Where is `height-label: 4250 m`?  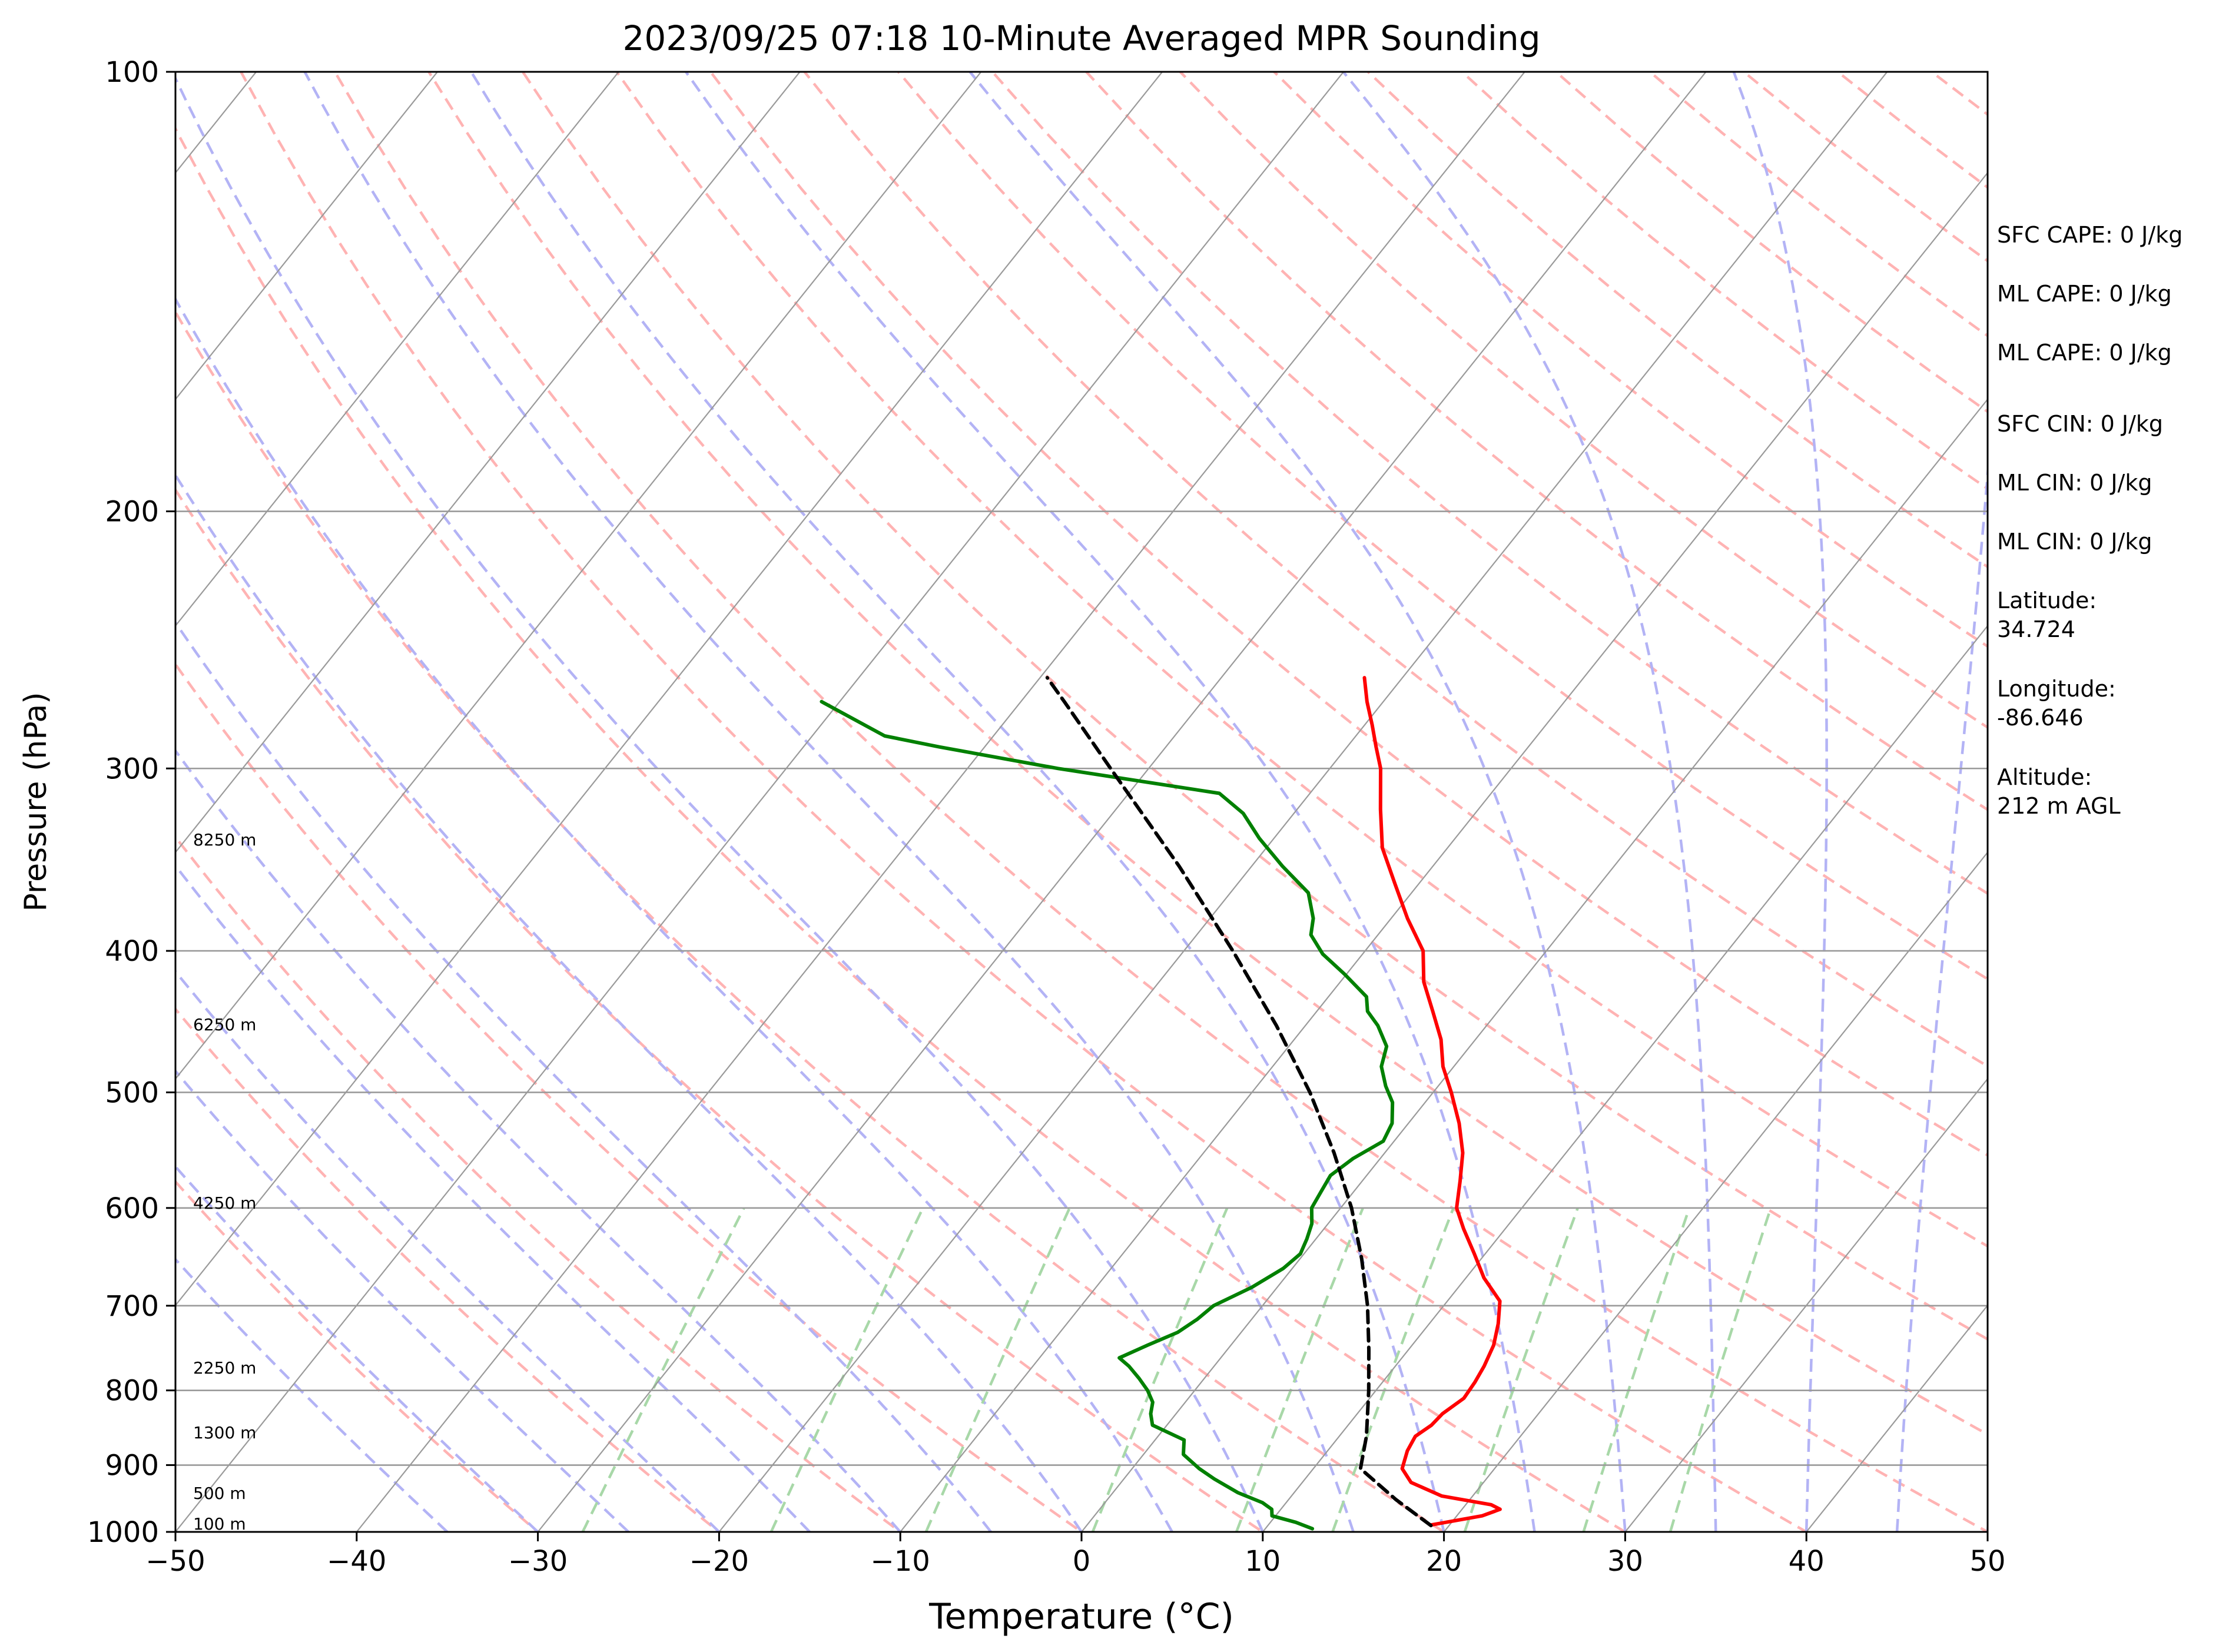
height-label: 4250 m is located at coordinates (224, 1203).